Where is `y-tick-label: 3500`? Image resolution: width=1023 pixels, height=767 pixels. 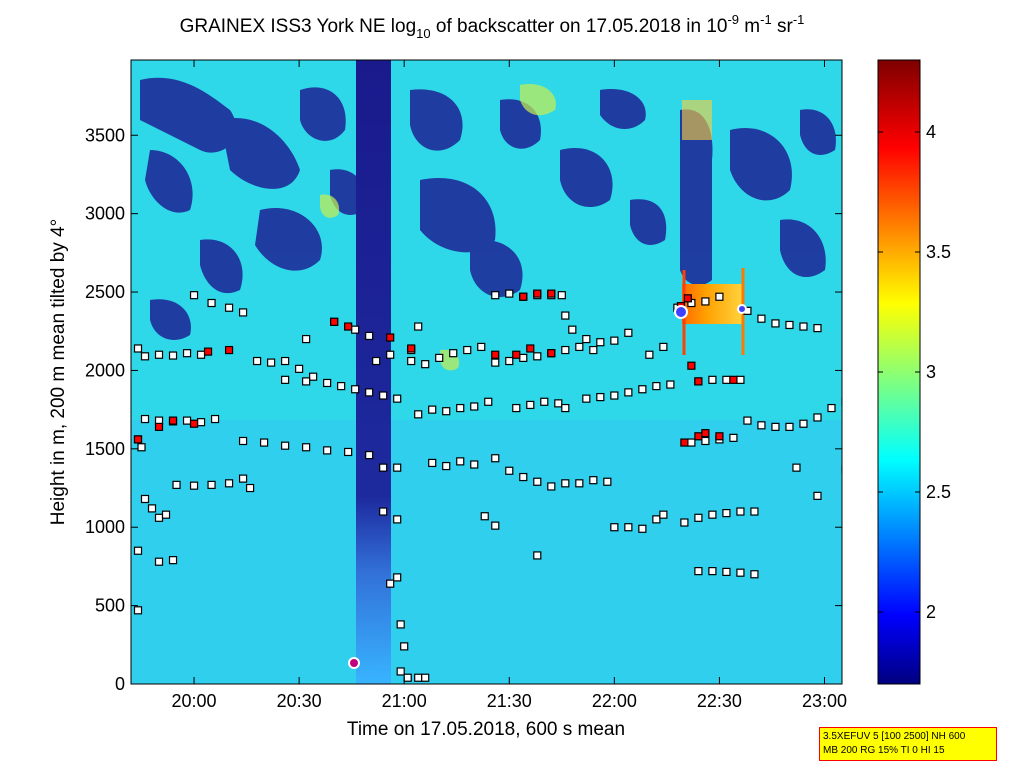 y-tick-label: 3500 is located at coordinates (105, 135).